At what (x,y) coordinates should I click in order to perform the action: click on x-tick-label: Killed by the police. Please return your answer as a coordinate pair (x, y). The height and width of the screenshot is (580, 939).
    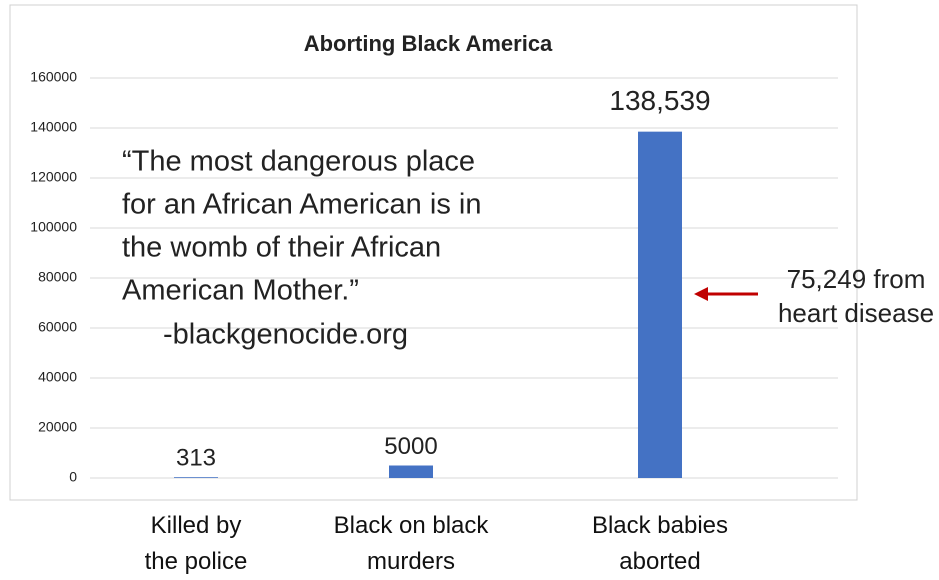
    Looking at the image, I should click on (196, 543).